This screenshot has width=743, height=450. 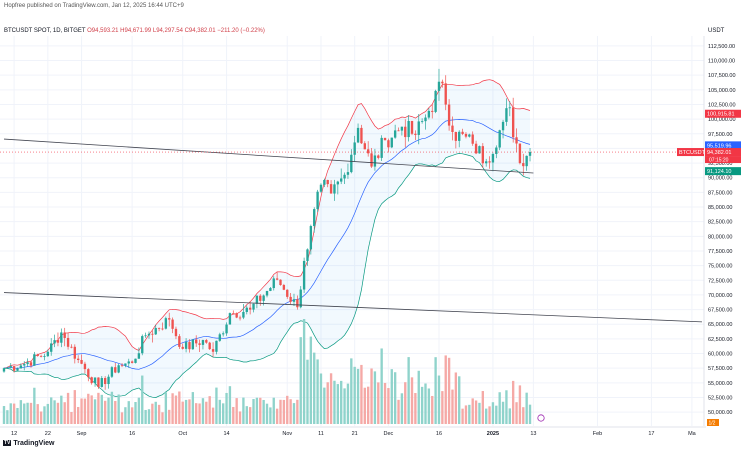 What do you see at coordinates (720, 296) in the screenshot?
I see `price-tick-label: 70,000.00` at bounding box center [720, 296].